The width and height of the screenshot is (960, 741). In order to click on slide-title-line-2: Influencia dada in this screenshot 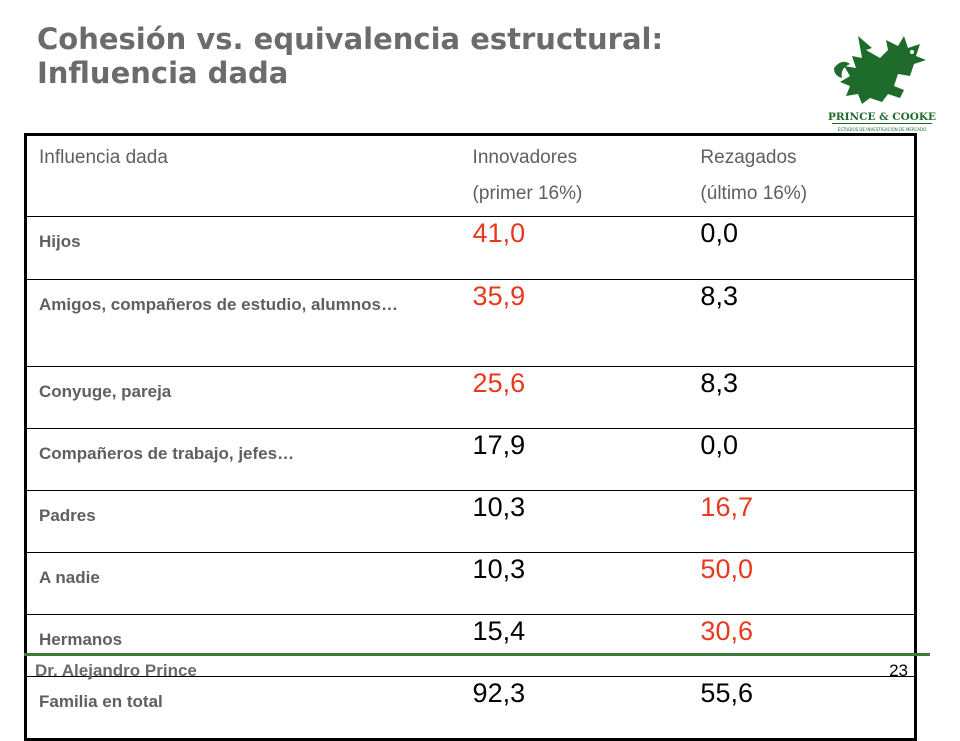, I will do `click(163, 73)`.